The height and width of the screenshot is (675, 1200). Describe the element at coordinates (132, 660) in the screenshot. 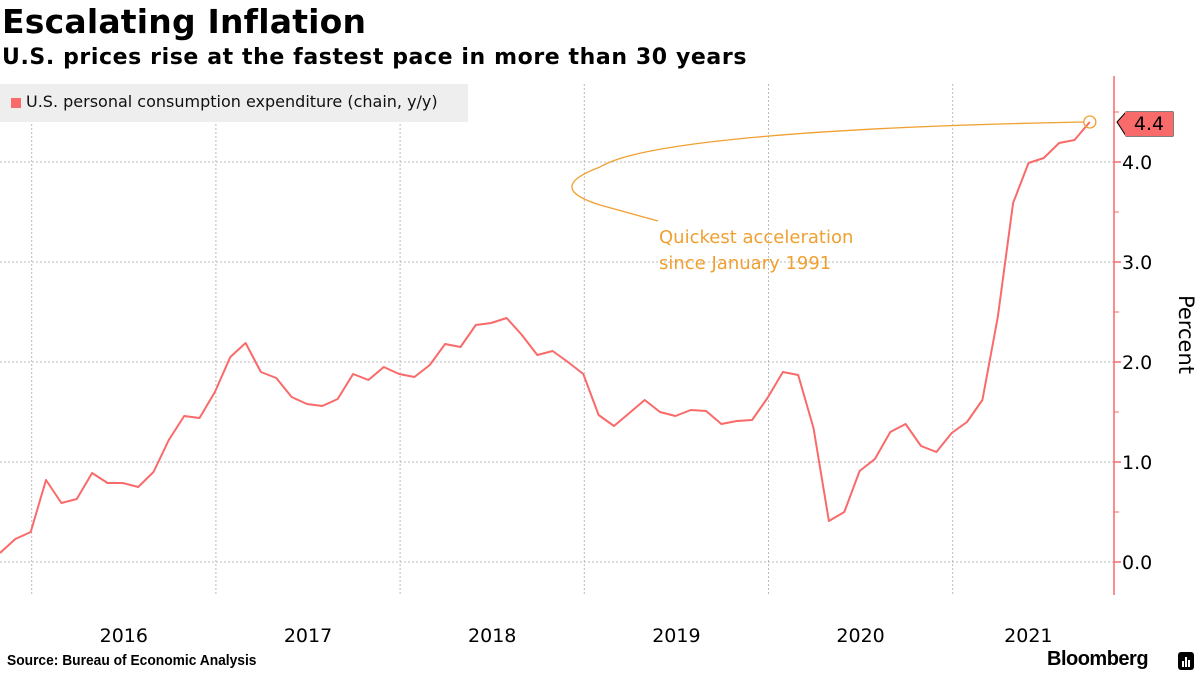

I see `source-note: Source: Bureau of Economic Analysis` at that location.